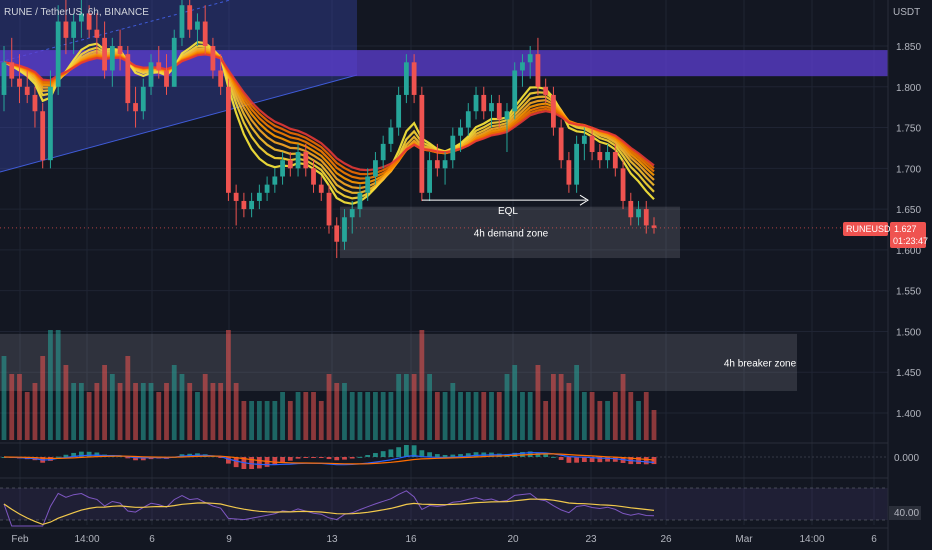 The image size is (932, 550). What do you see at coordinates (86, 539) in the screenshot?
I see `x-tick-label: 14:00` at bounding box center [86, 539].